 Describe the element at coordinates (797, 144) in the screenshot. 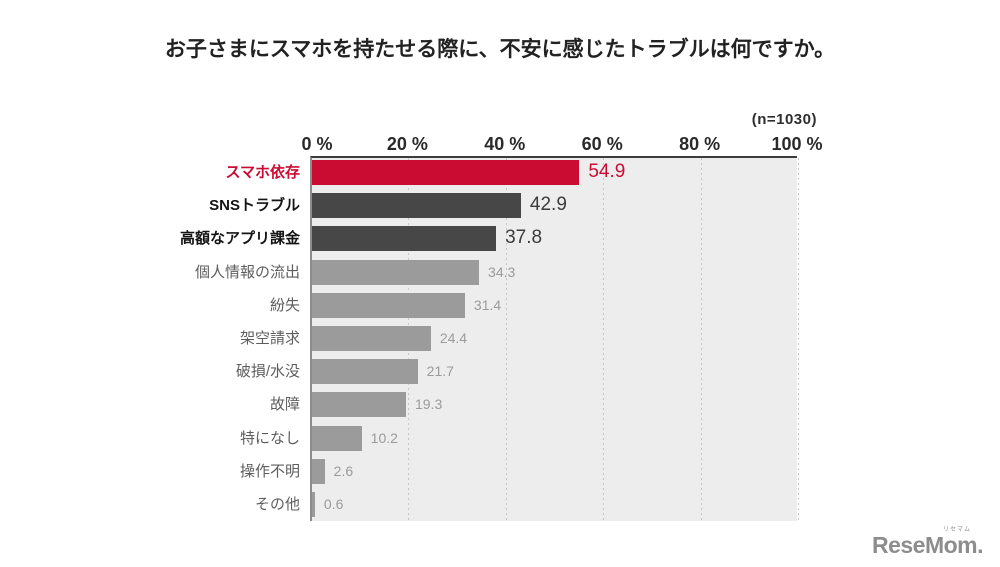

I see `x-tick-label: 100 %` at that location.